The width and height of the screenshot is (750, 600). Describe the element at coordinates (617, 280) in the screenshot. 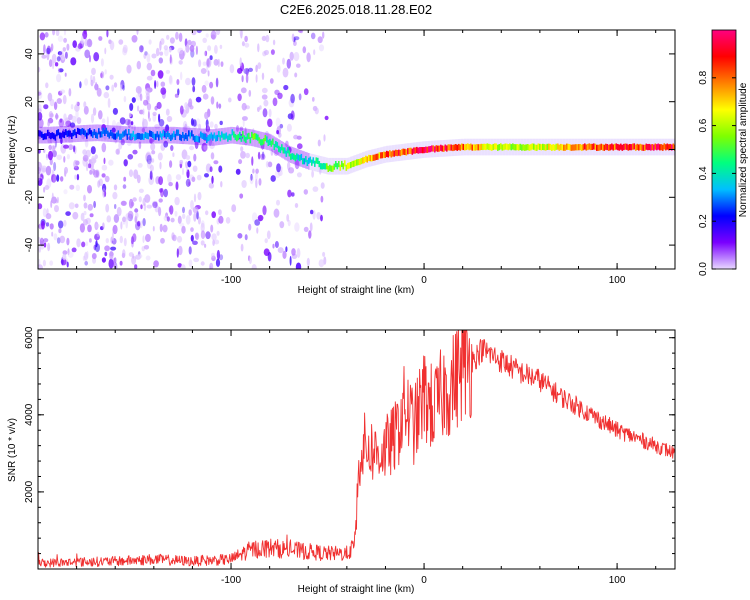

I see `spectrogram-x-tick-label: 100` at that location.